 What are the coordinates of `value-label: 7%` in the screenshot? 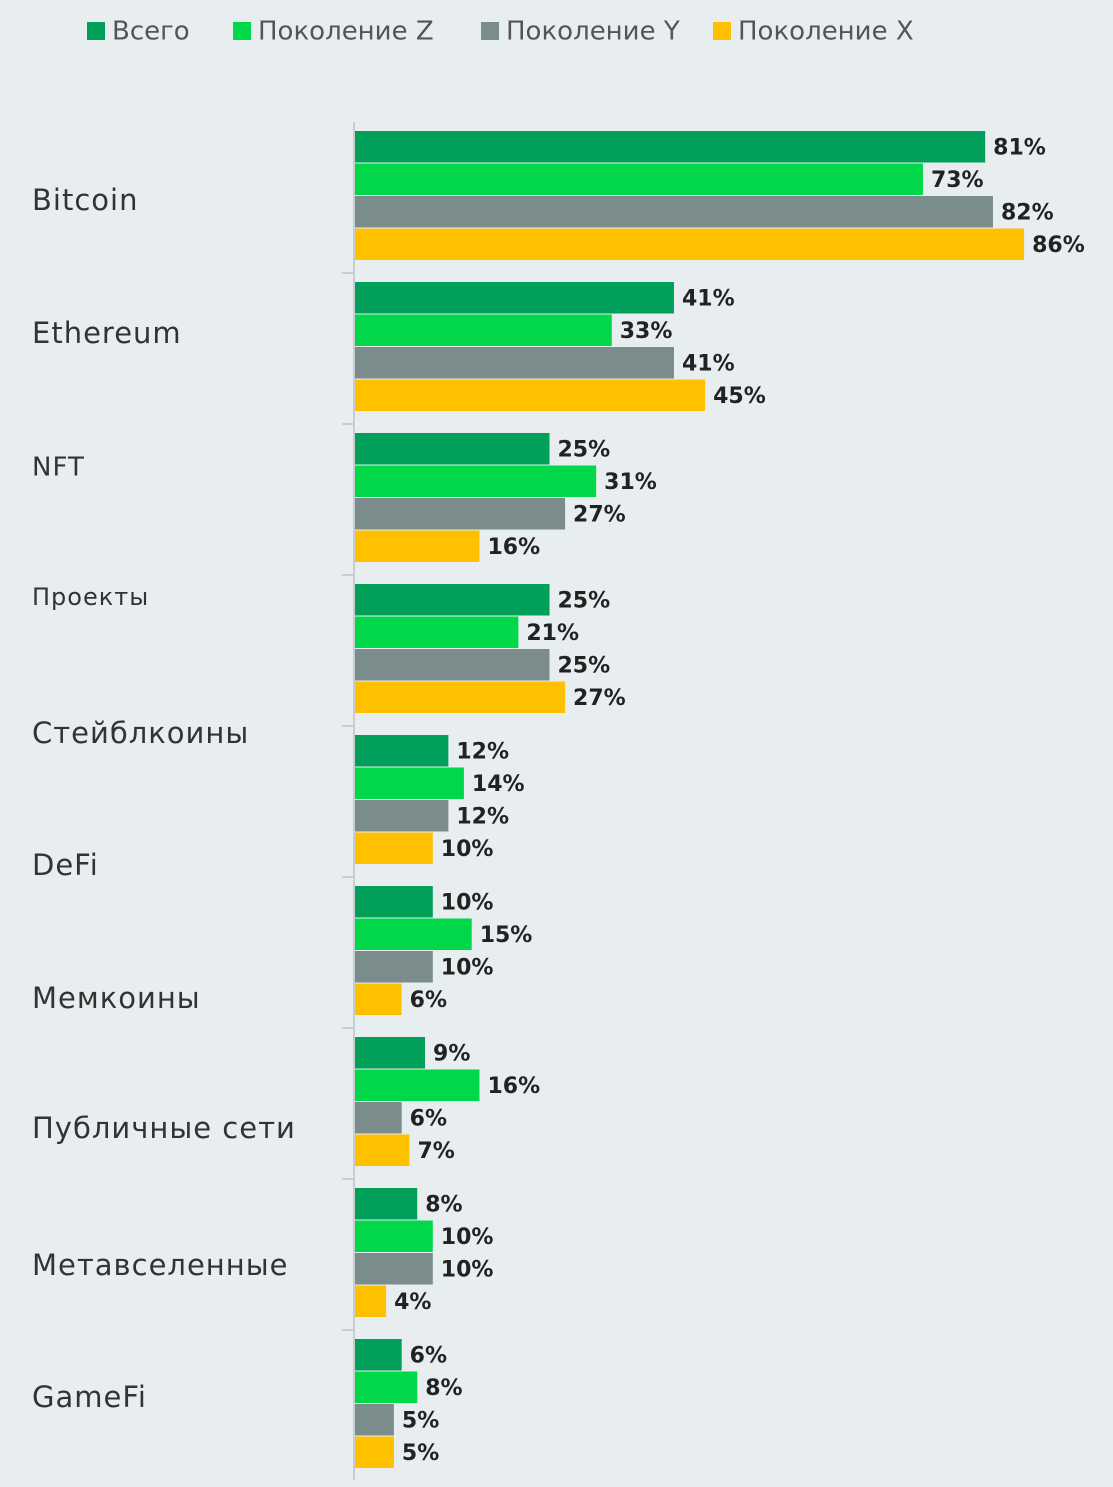 It's located at (435, 1151).